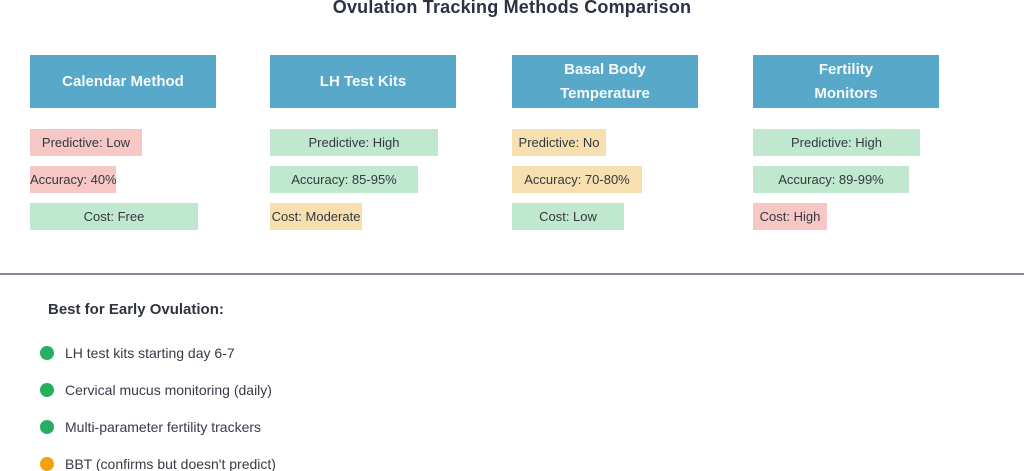  Describe the element at coordinates (316, 216) in the screenshot. I see `badge-cost: Cost: Moderate` at that location.